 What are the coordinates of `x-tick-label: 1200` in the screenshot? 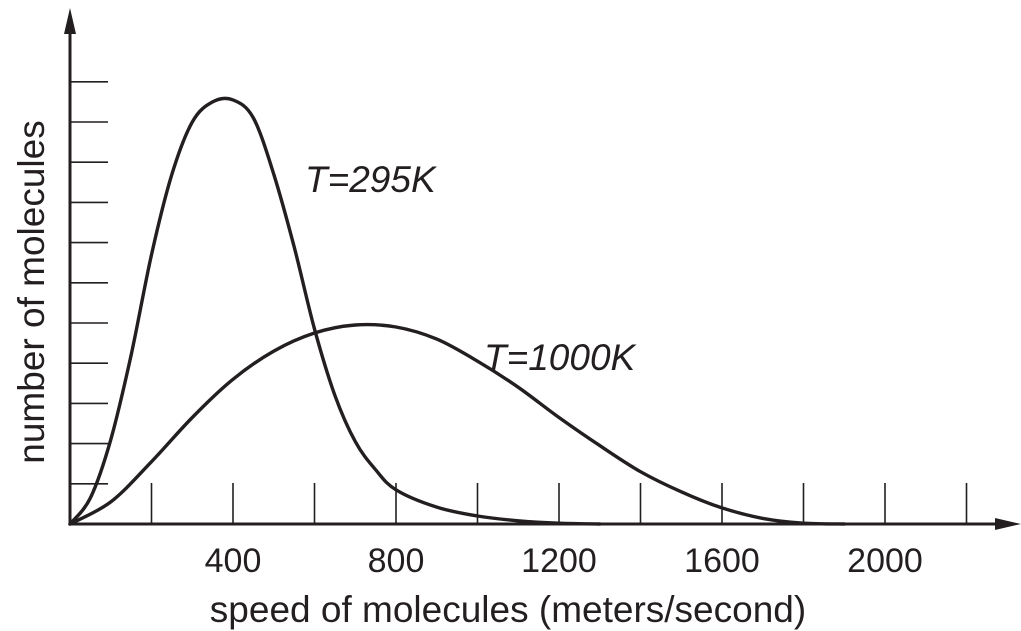 It's located at (559, 561).